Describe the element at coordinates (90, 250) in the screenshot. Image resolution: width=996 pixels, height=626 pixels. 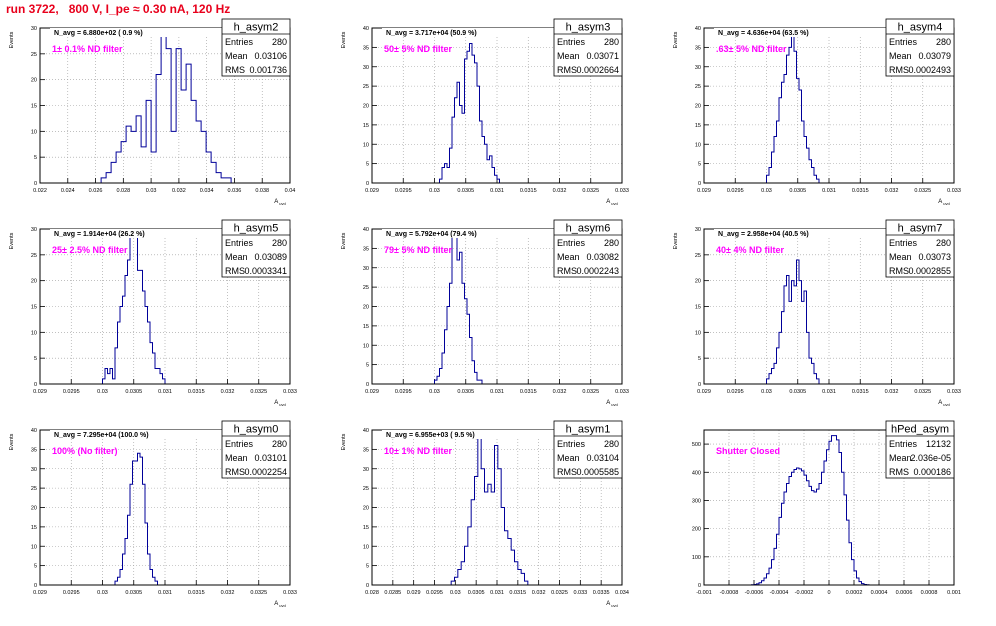
I see `filter-annotation: 25± 2.5% ND filter` at that location.